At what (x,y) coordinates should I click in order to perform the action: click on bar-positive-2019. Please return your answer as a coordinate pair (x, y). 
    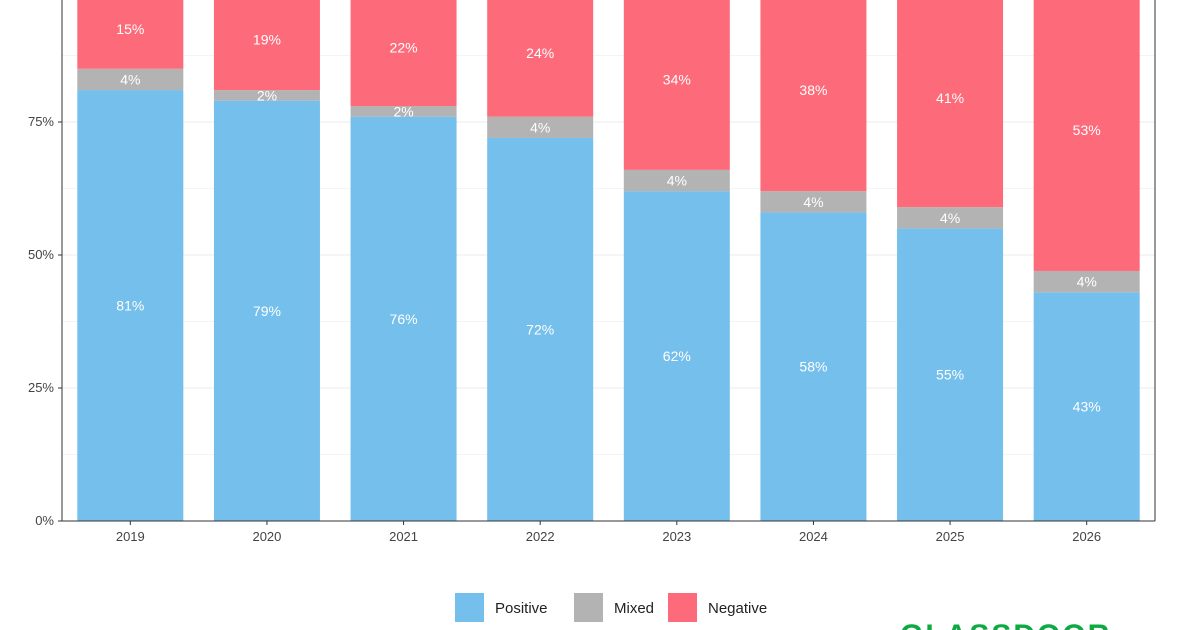
    Looking at the image, I should click on (130, 305).